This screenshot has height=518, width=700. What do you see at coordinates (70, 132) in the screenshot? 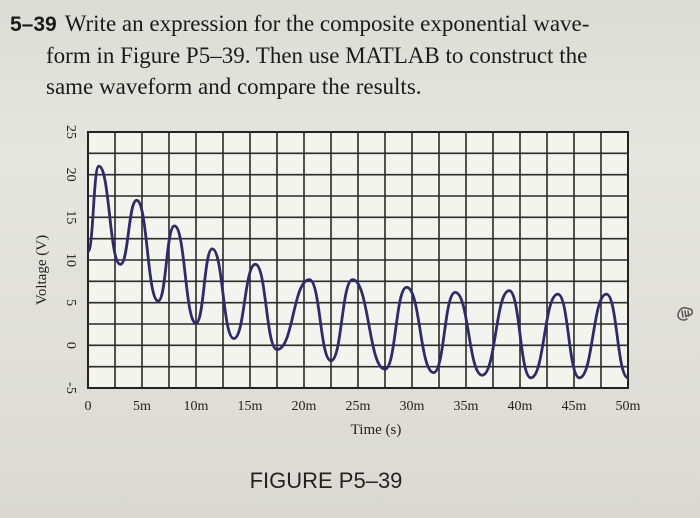
I see `y-tick-label: 25` at bounding box center [70, 132].